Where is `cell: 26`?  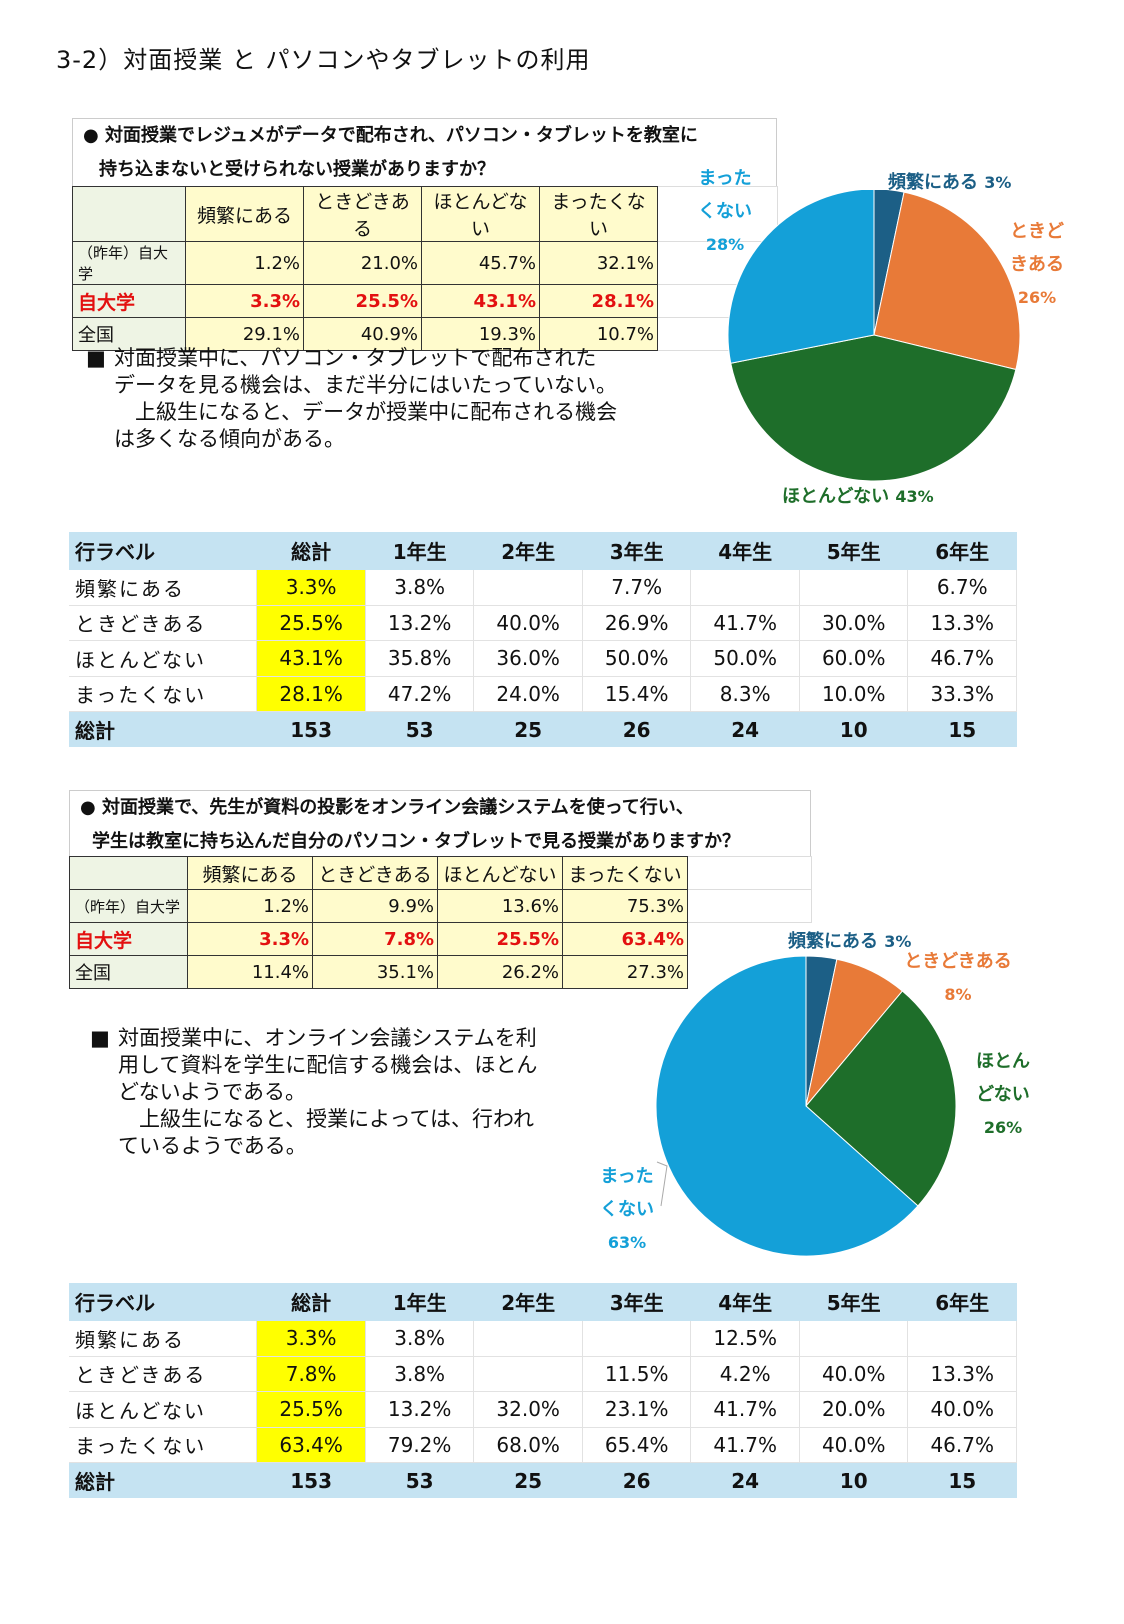
cell: 26 is located at coordinates (636, 1480).